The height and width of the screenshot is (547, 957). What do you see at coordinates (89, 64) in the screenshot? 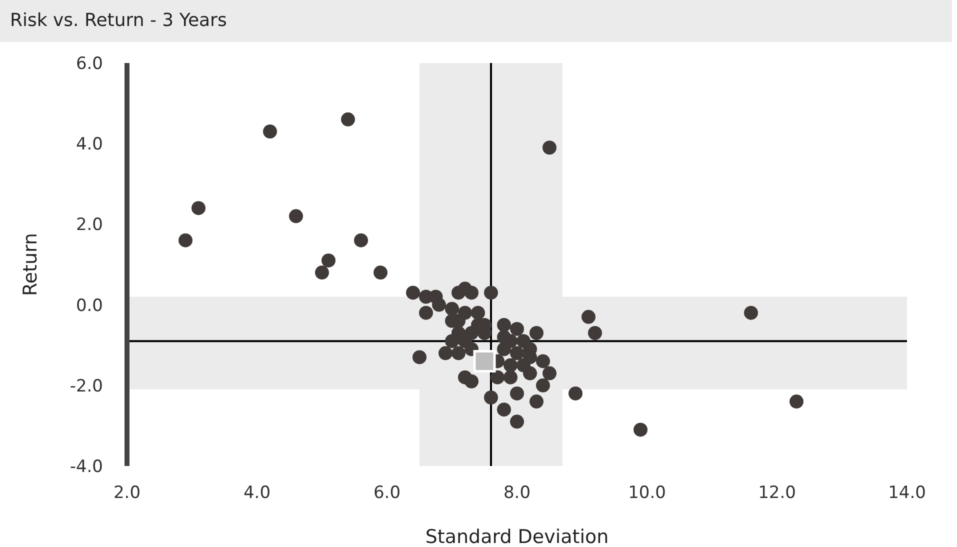
I see `y-tick-label: 6.0` at bounding box center [89, 64].